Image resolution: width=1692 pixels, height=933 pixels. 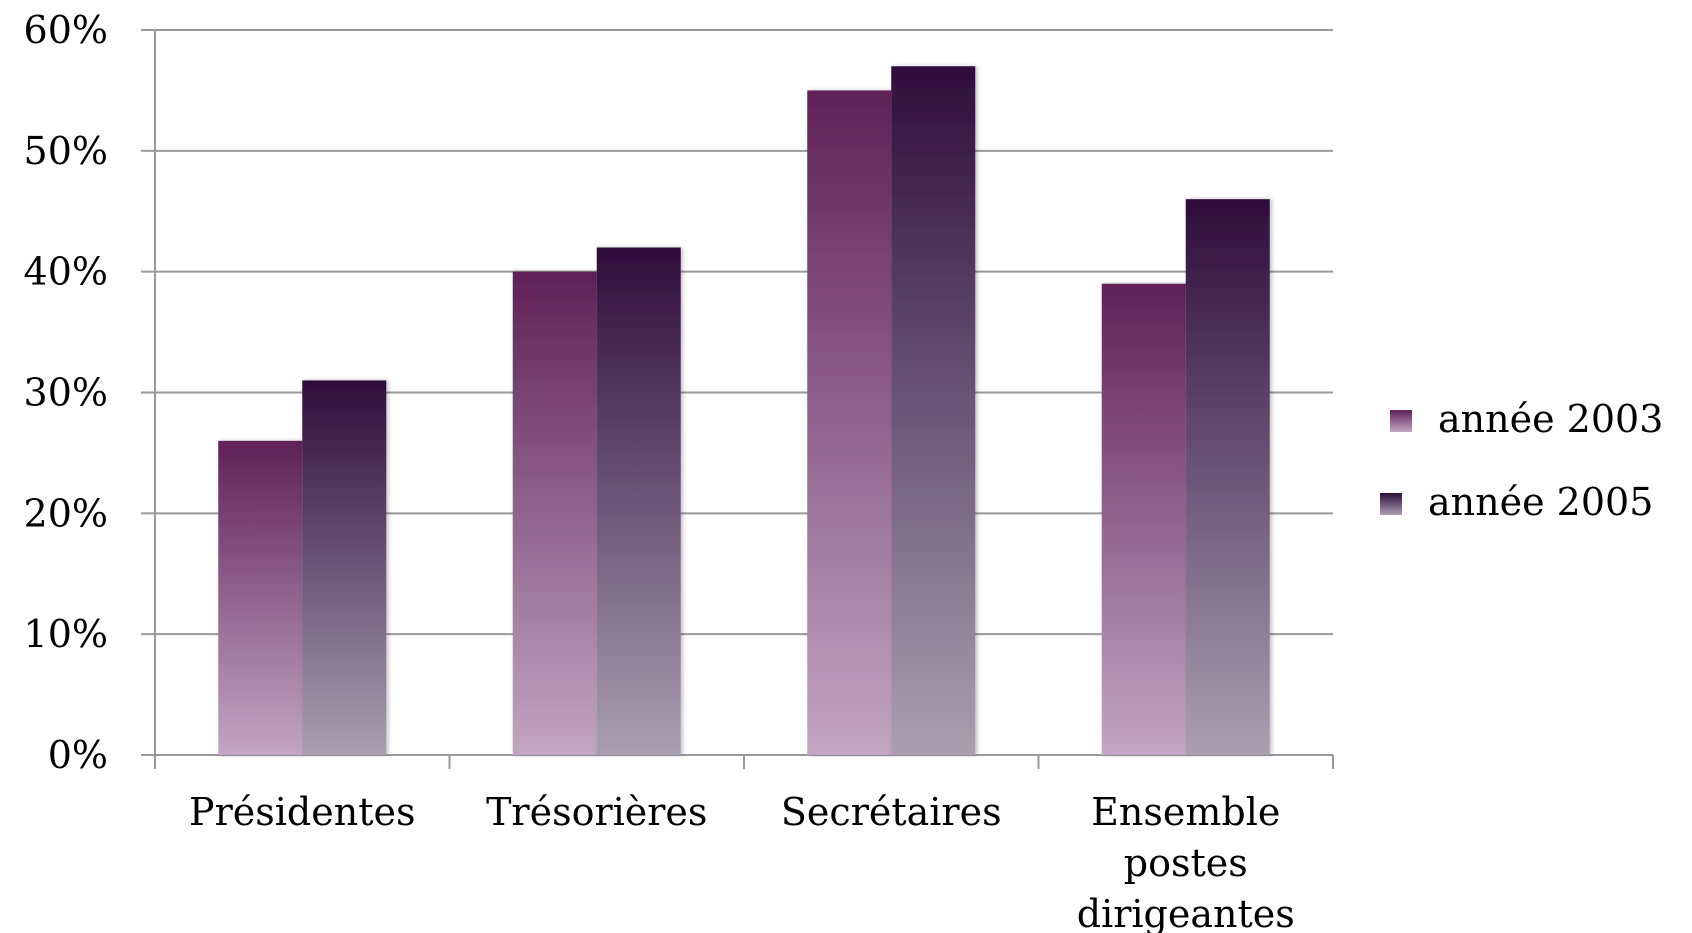 What do you see at coordinates (66, 272) in the screenshot?
I see `y-tick-label: 40%` at bounding box center [66, 272].